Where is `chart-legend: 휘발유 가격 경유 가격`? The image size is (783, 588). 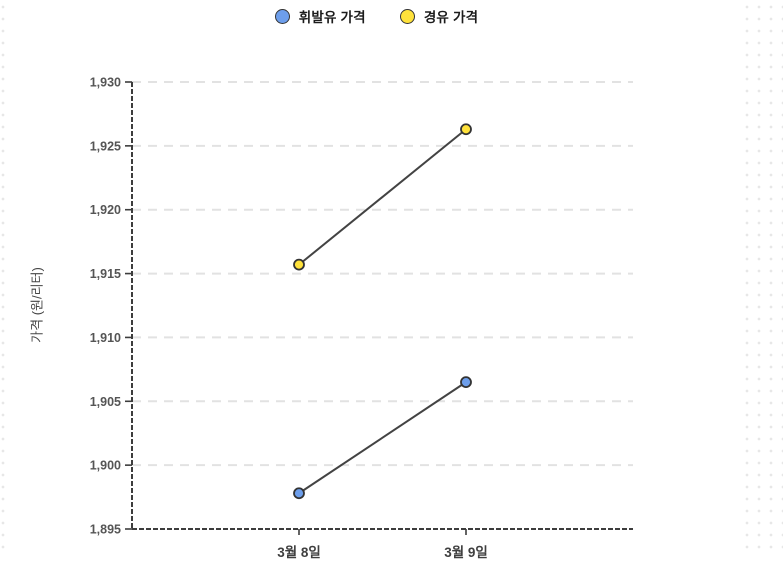
chart-legend: 휘발유 가격 경유 가격 is located at coordinates (376, 16).